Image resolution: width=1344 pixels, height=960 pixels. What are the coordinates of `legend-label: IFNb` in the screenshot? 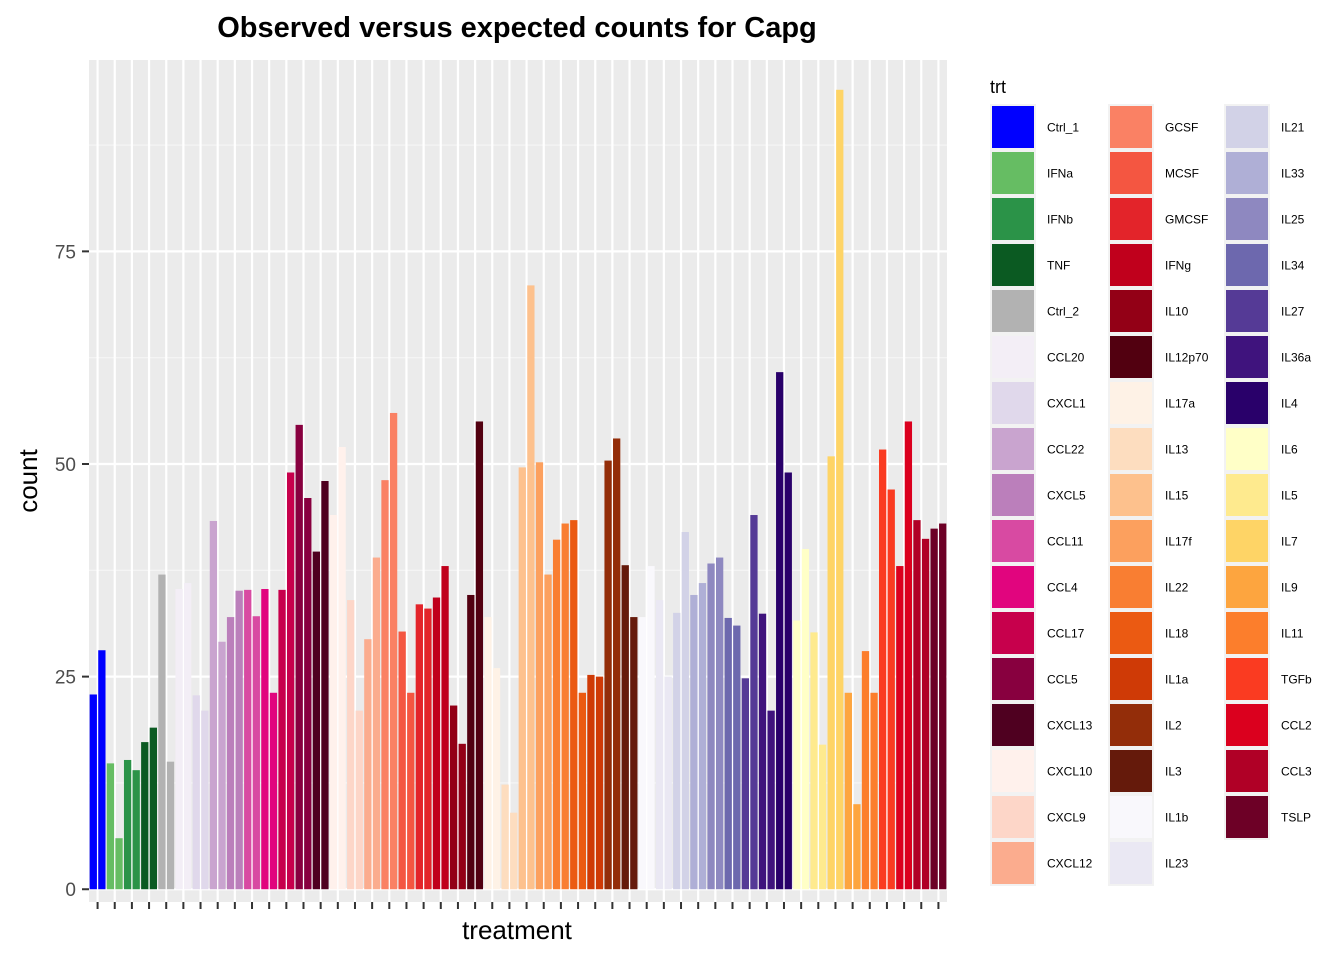 It's located at (1060, 220).